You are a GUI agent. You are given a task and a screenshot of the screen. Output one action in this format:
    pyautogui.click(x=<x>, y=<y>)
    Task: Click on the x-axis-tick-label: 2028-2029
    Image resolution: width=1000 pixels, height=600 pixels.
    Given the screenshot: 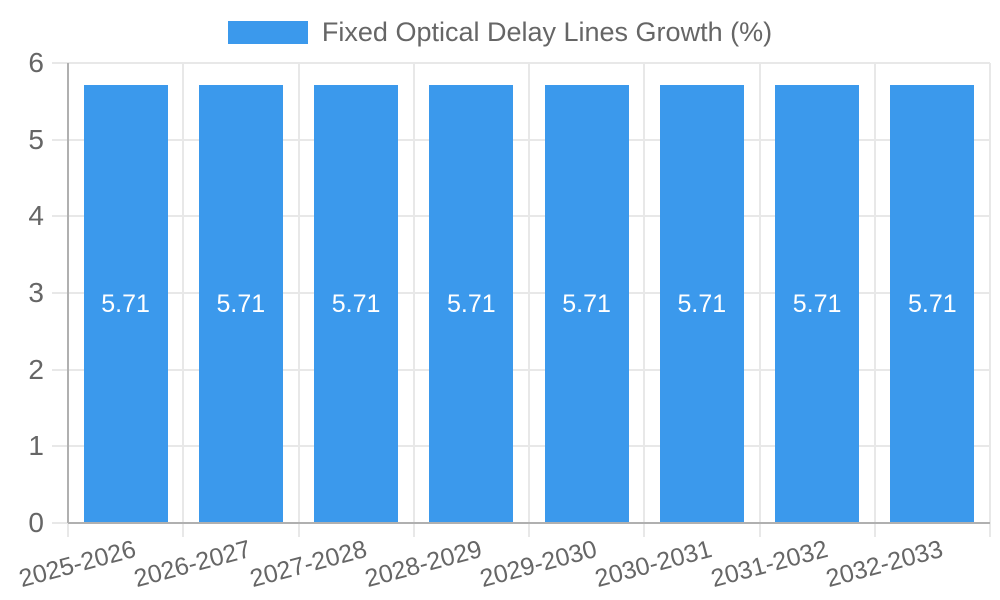 What is the action you would take?
    pyautogui.click(x=421, y=564)
    